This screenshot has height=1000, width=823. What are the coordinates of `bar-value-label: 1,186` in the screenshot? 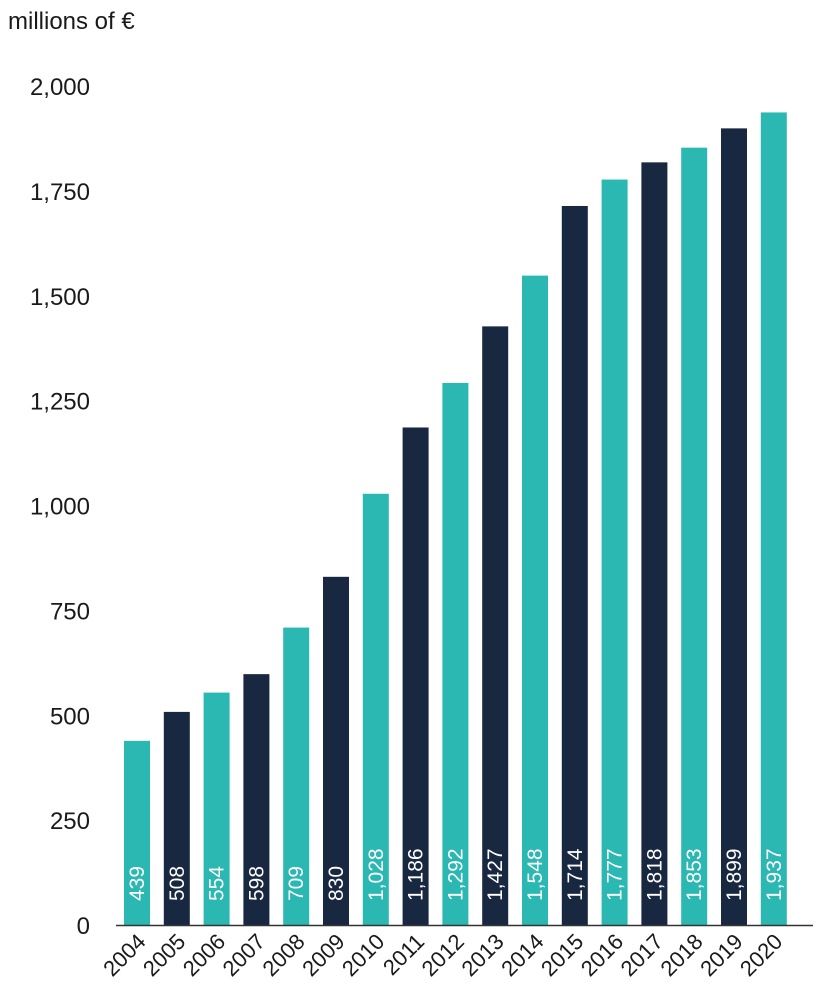 It's located at (416, 874).